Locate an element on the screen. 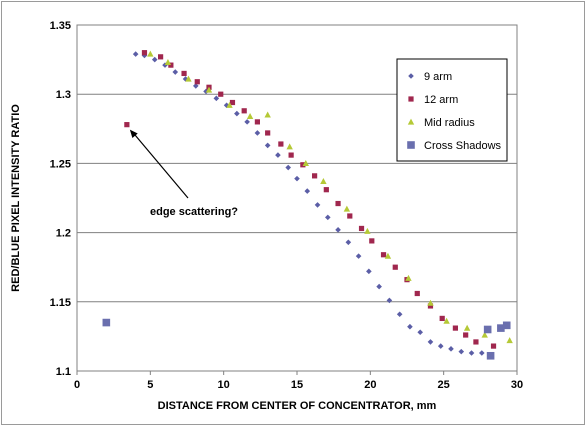 Image resolution: width=587 pixels, height=427 pixels. annotation-arrow is located at coordinates (161, 166).